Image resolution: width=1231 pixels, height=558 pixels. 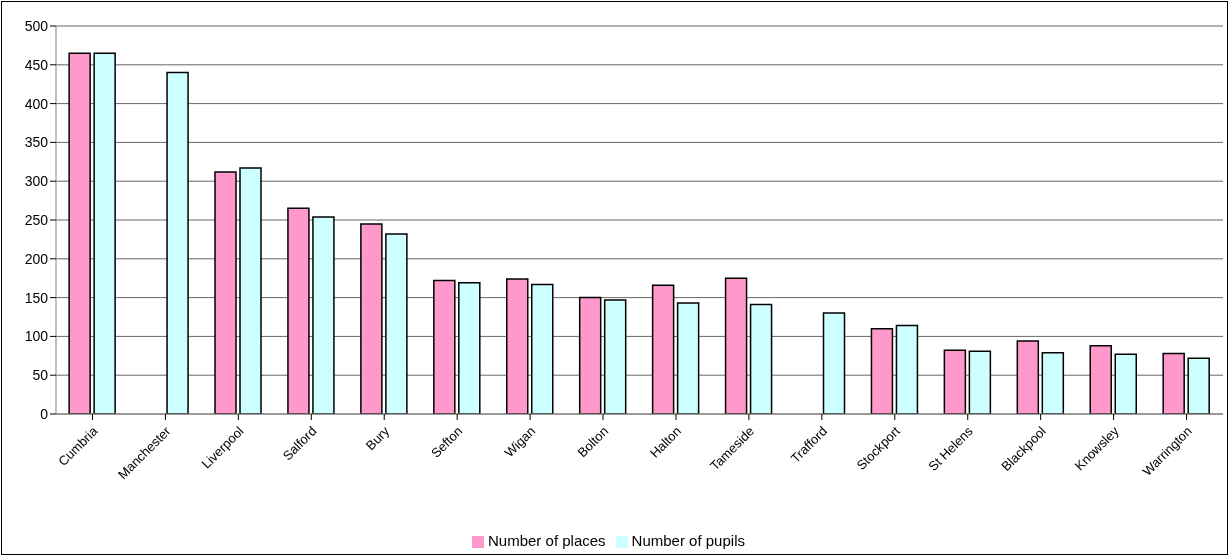 What do you see at coordinates (44, 413) in the screenshot?
I see `y-tick-label: 0` at bounding box center [44, 413].